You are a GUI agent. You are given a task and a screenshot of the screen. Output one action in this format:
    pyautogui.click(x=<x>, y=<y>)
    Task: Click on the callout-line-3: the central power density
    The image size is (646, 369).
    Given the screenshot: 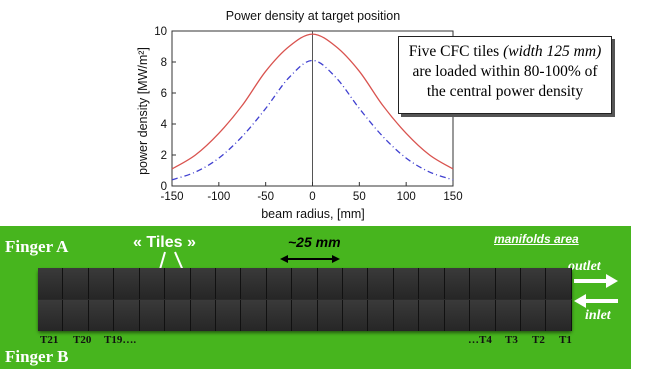 What is the action you would take?
    pyautogui.click(x=505, y=91)
    